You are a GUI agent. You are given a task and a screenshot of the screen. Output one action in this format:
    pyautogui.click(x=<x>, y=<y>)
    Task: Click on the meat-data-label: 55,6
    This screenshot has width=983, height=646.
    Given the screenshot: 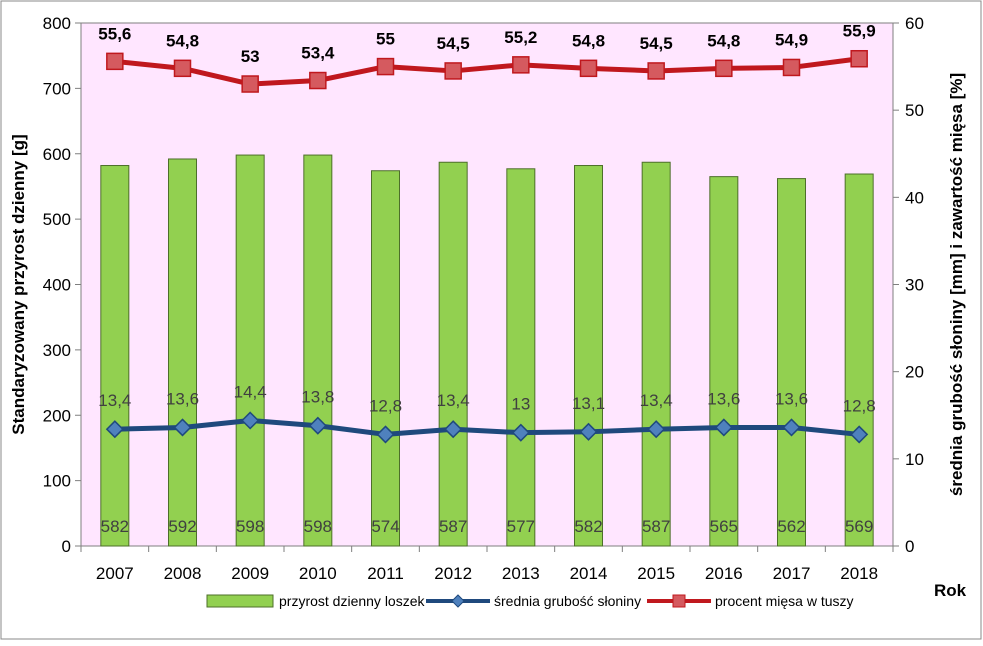 What is the action you would take?
    pyautogui.click(x=114, y=33)
    